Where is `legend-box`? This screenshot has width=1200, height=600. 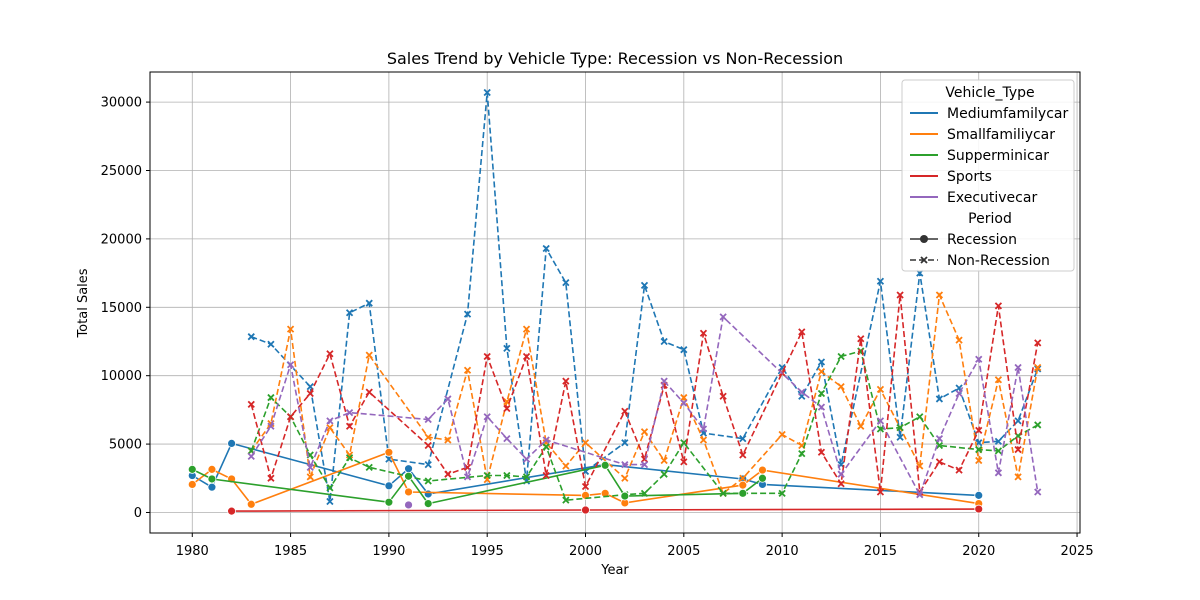
legend-box is located at coordinates (988, 175).